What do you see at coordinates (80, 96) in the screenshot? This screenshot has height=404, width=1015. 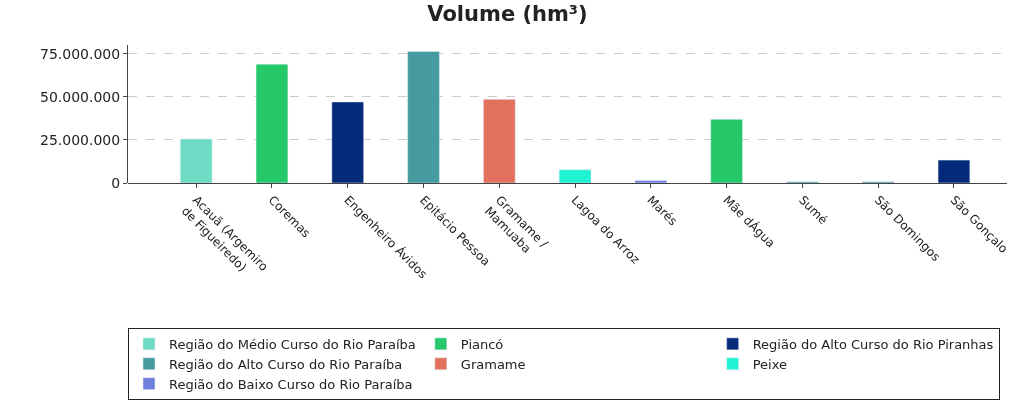 I see `y-tick-label: 50.000.000` at bounding box center [80, 96].